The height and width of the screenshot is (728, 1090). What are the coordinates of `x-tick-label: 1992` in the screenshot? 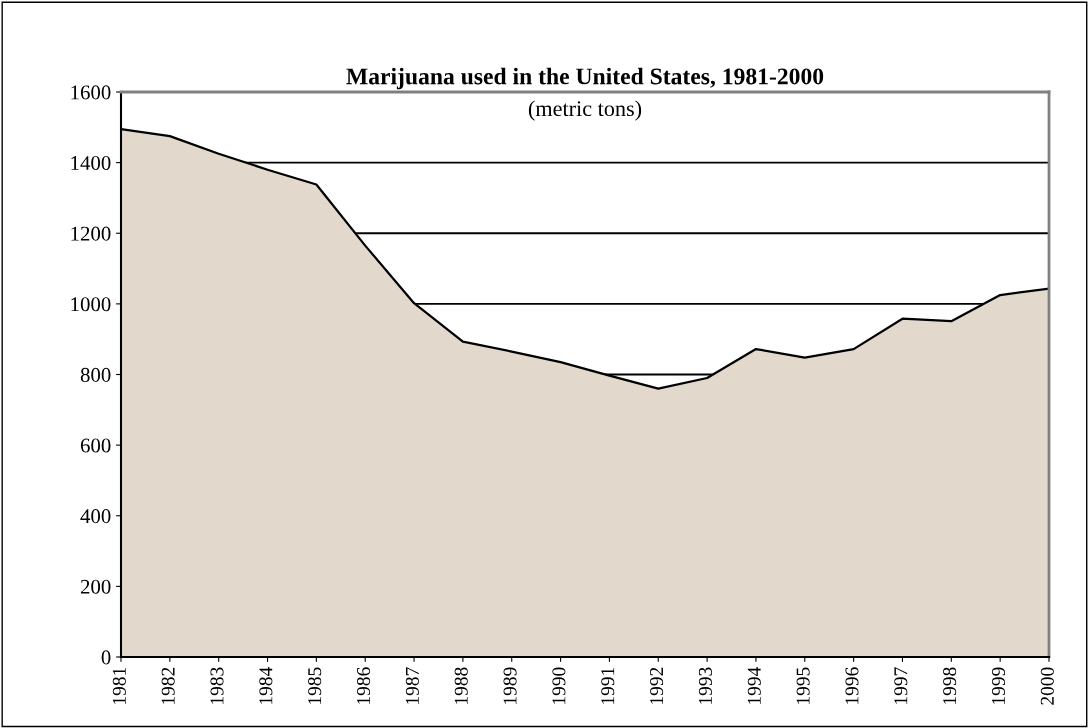 It's located at (657, 685).